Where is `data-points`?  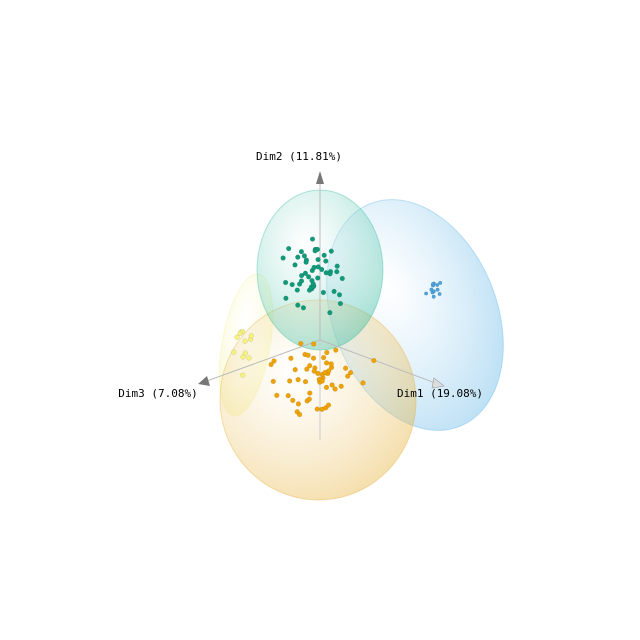
data-points is located at coordinates (337, 327).